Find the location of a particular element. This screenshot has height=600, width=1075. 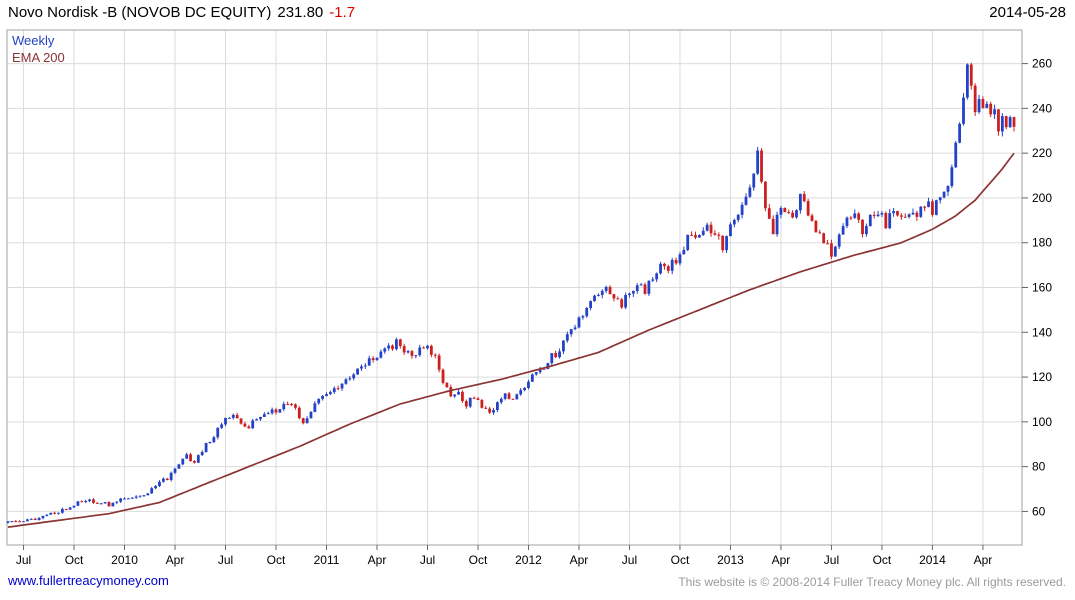

chart-legend: Weekly EMA 200 is located at coordinates (38, 49).